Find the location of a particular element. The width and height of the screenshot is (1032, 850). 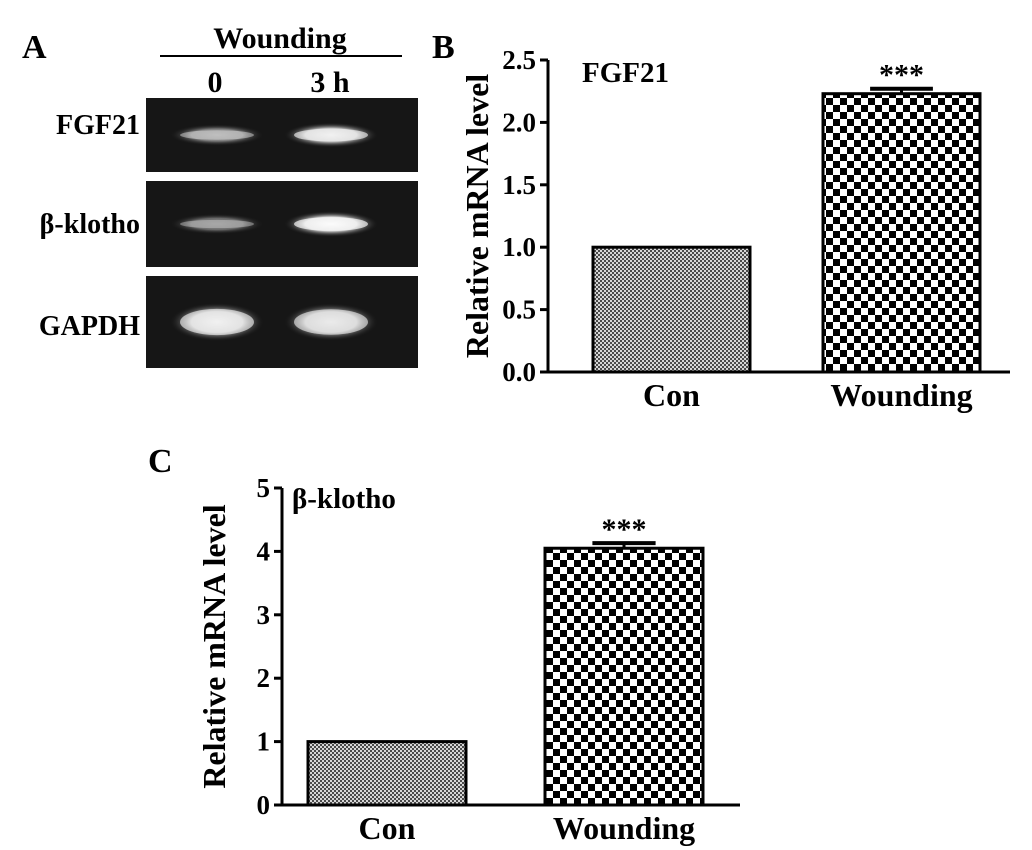

chart-beta-klotho-category-con: Con is located at coordinates (387, 828).